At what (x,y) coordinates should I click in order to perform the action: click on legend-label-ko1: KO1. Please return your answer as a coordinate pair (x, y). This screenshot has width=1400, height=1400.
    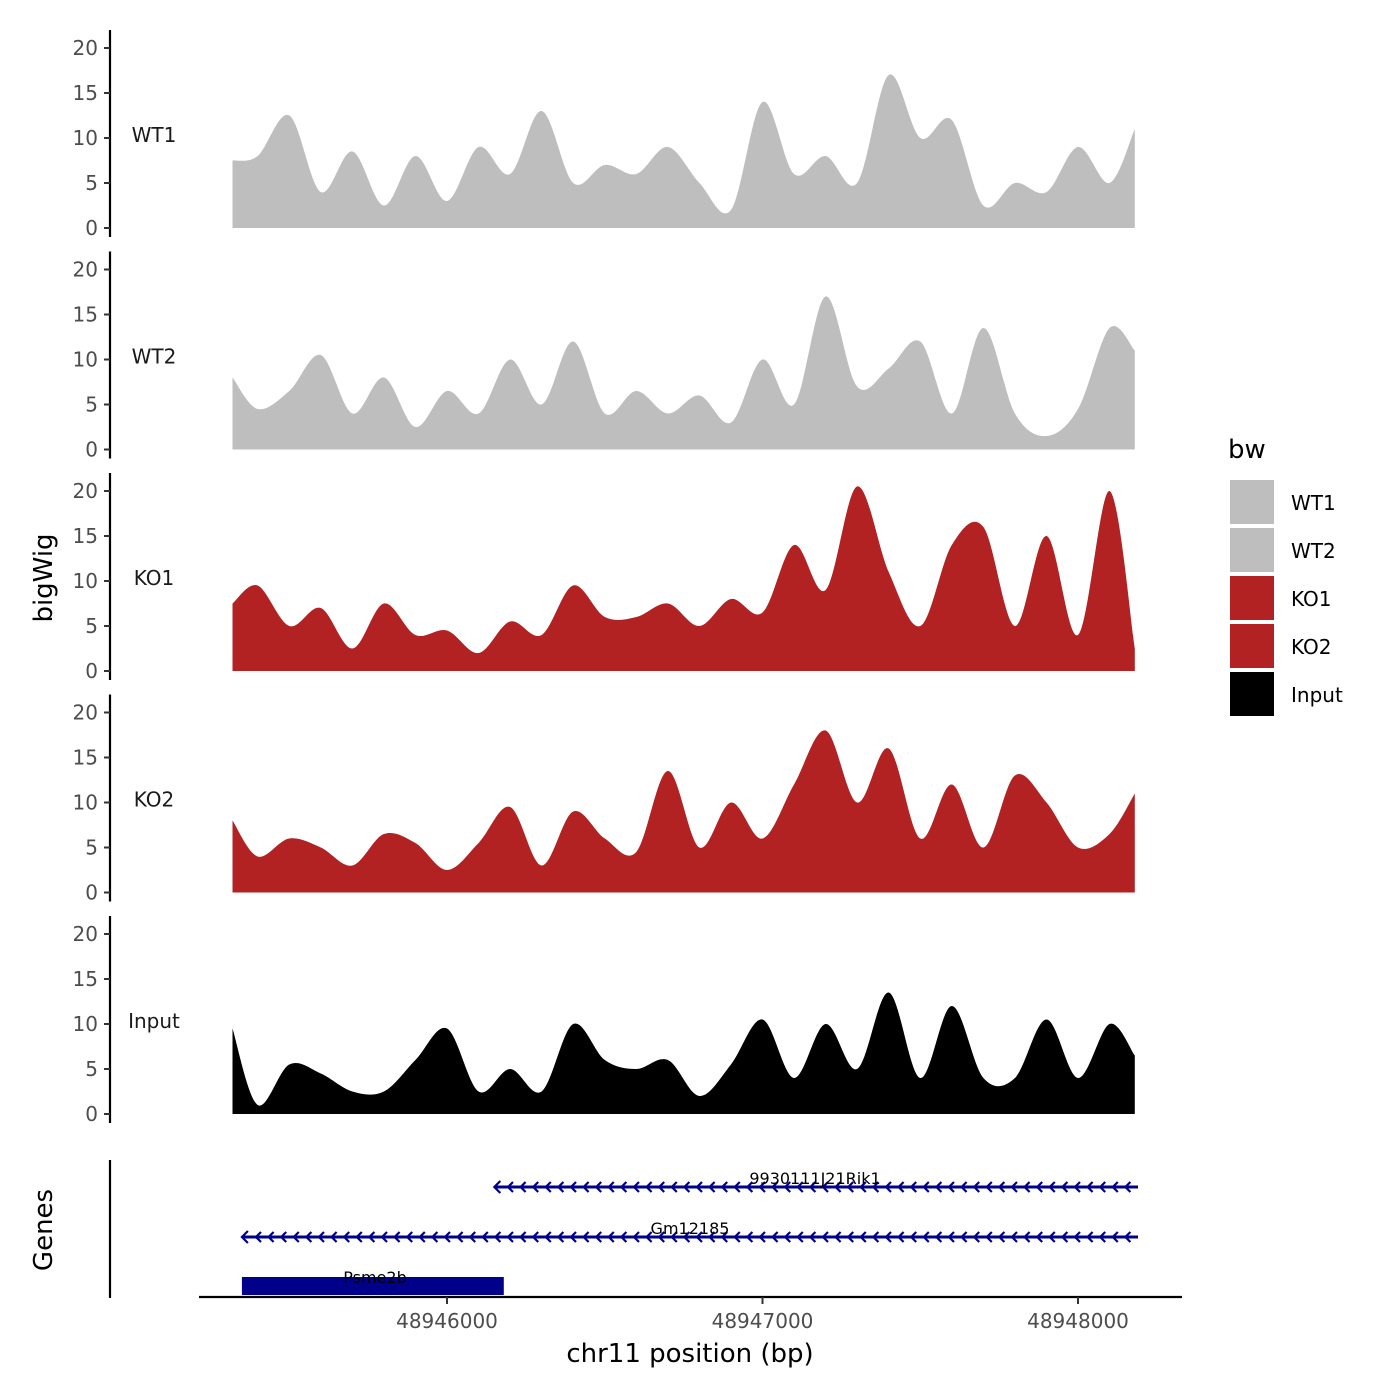
    Looking at the image, I should click on (1311, 599).